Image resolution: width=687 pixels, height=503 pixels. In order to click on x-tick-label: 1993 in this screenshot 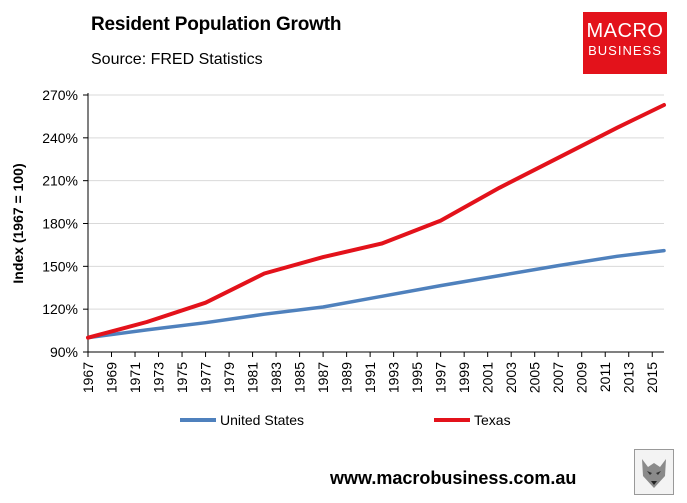, I will do `click(394, 377)`.